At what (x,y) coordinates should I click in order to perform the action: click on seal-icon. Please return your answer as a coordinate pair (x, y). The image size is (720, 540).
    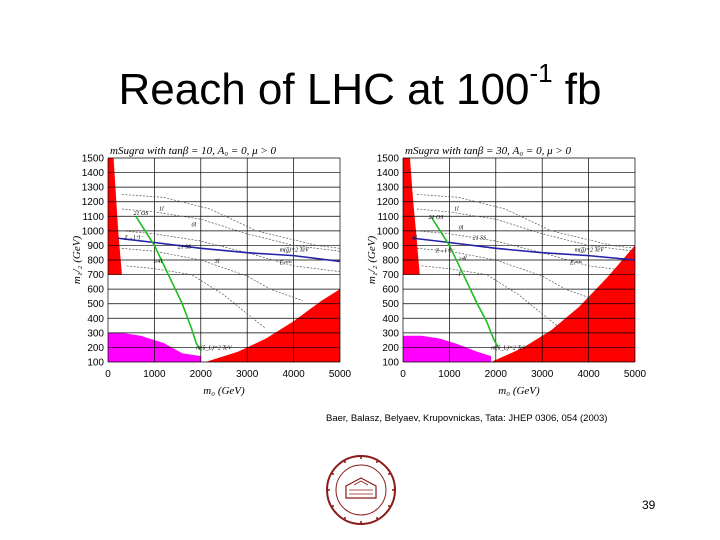
    Looking at the image, I should click on (361, 490).